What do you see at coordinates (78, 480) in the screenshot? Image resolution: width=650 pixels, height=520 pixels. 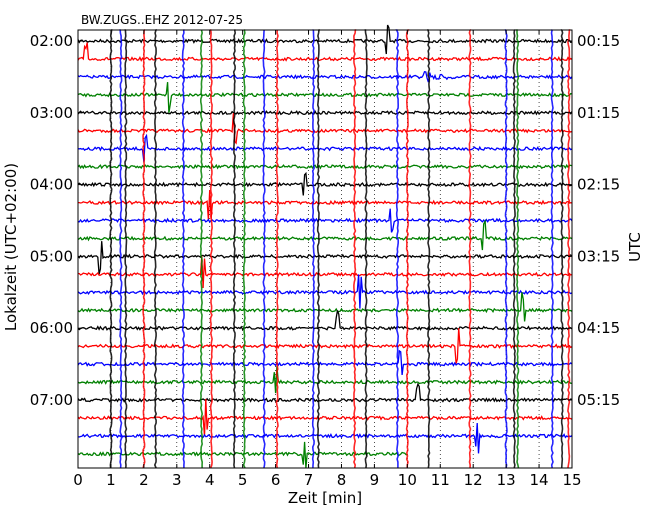 I see `x-tick-label: 0` at bounding box center [78, 480].